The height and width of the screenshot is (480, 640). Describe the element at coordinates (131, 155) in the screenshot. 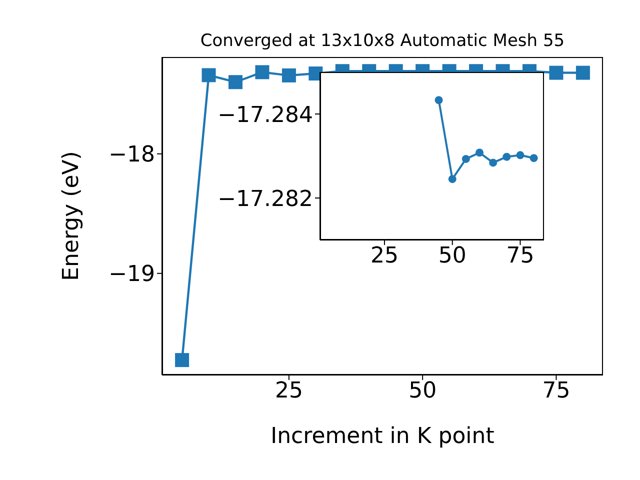

I see `y-tick-label: −18` at that location.